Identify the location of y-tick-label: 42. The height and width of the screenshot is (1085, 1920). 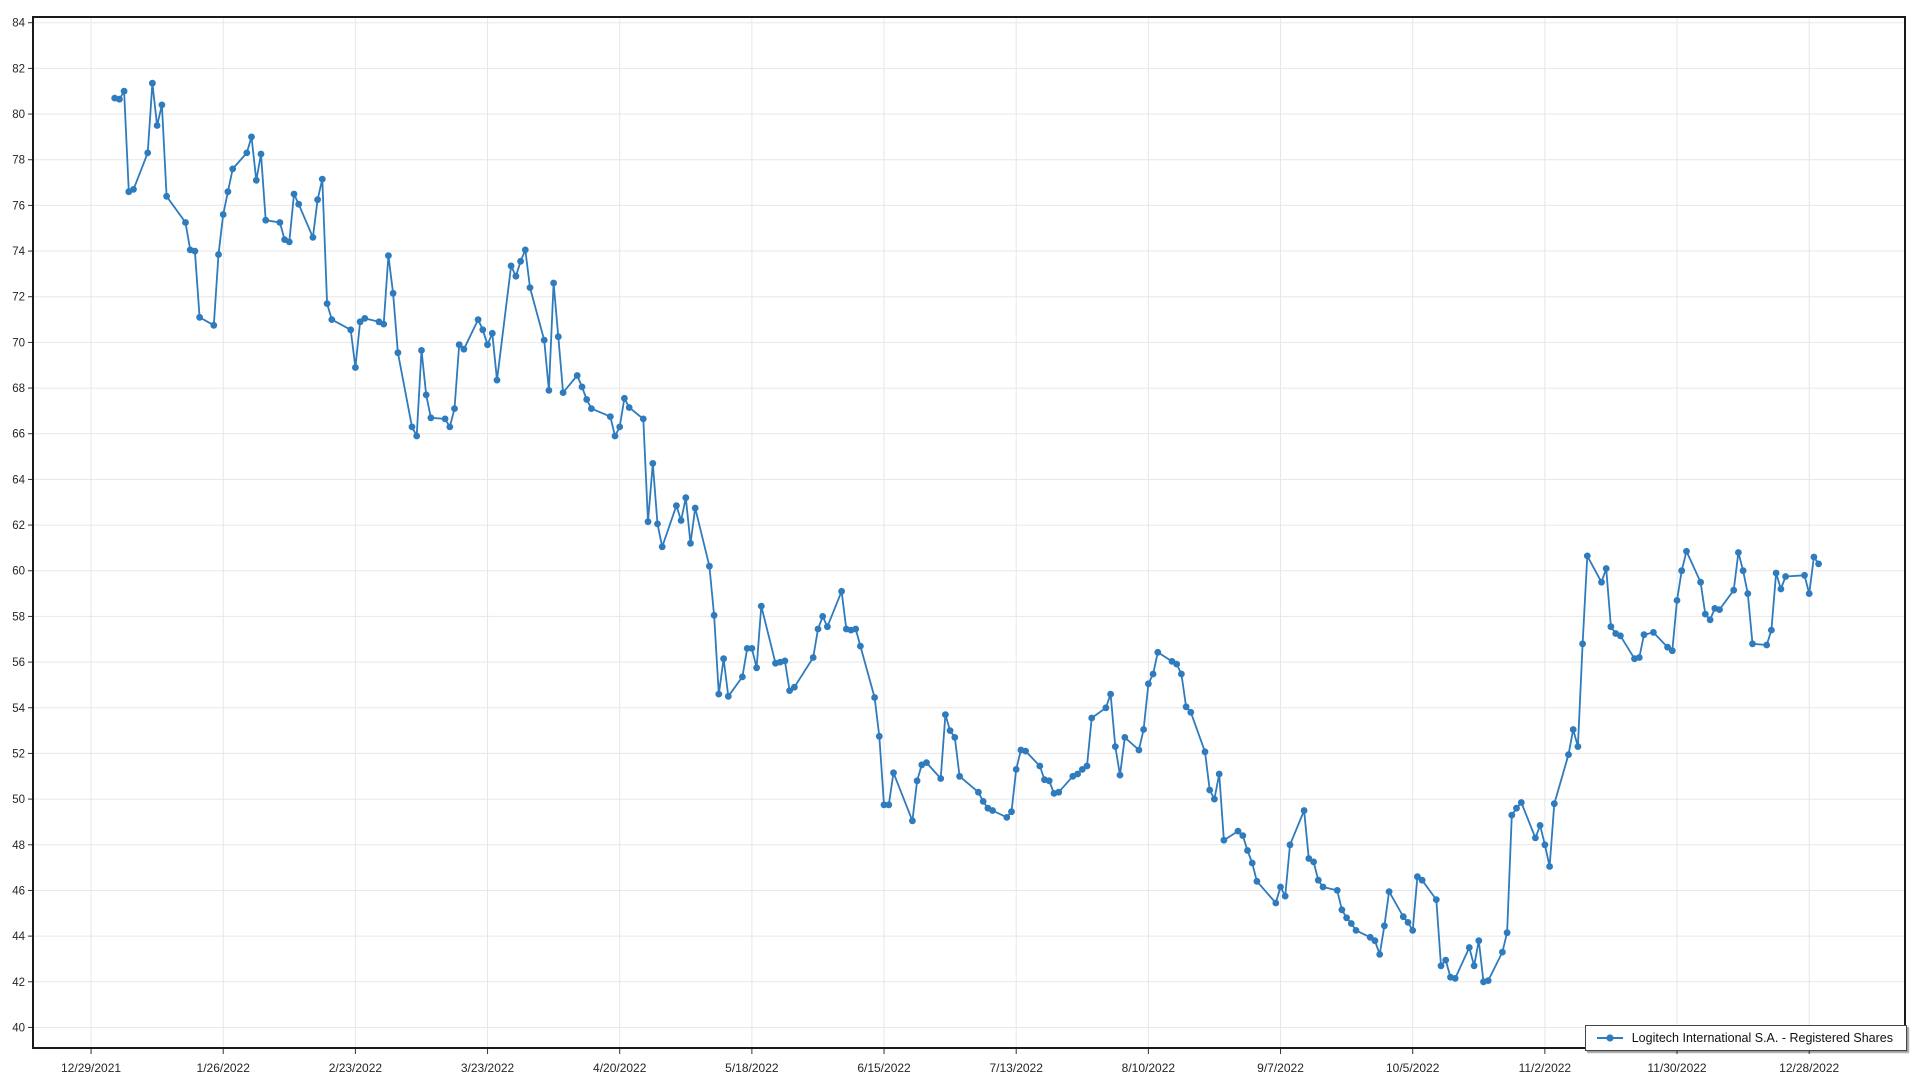
(18, 983).